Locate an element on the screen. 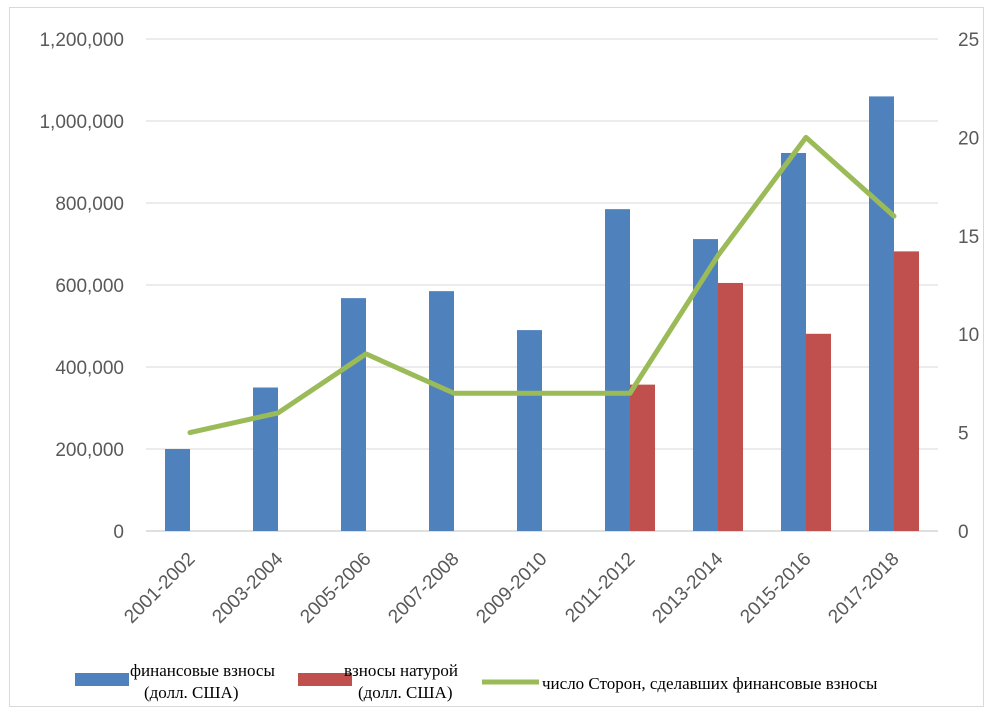 The width and height of the screenshot is (988, 711). x-tick-label: 2011-2012 is located at coordinates (600, 588).